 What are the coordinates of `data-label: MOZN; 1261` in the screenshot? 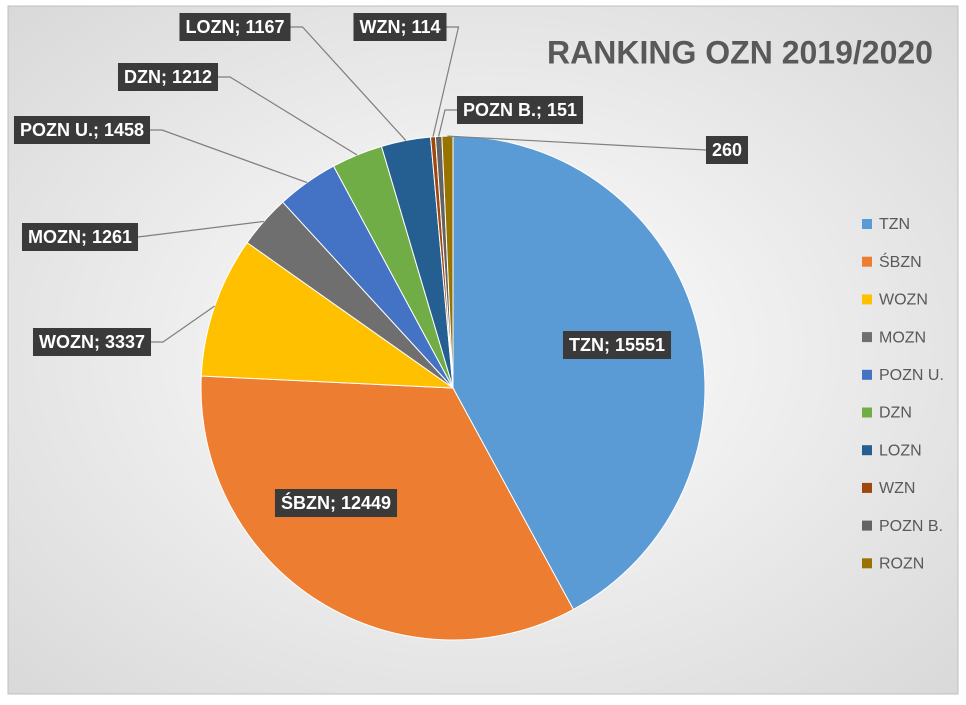 It's located at (80, 237).